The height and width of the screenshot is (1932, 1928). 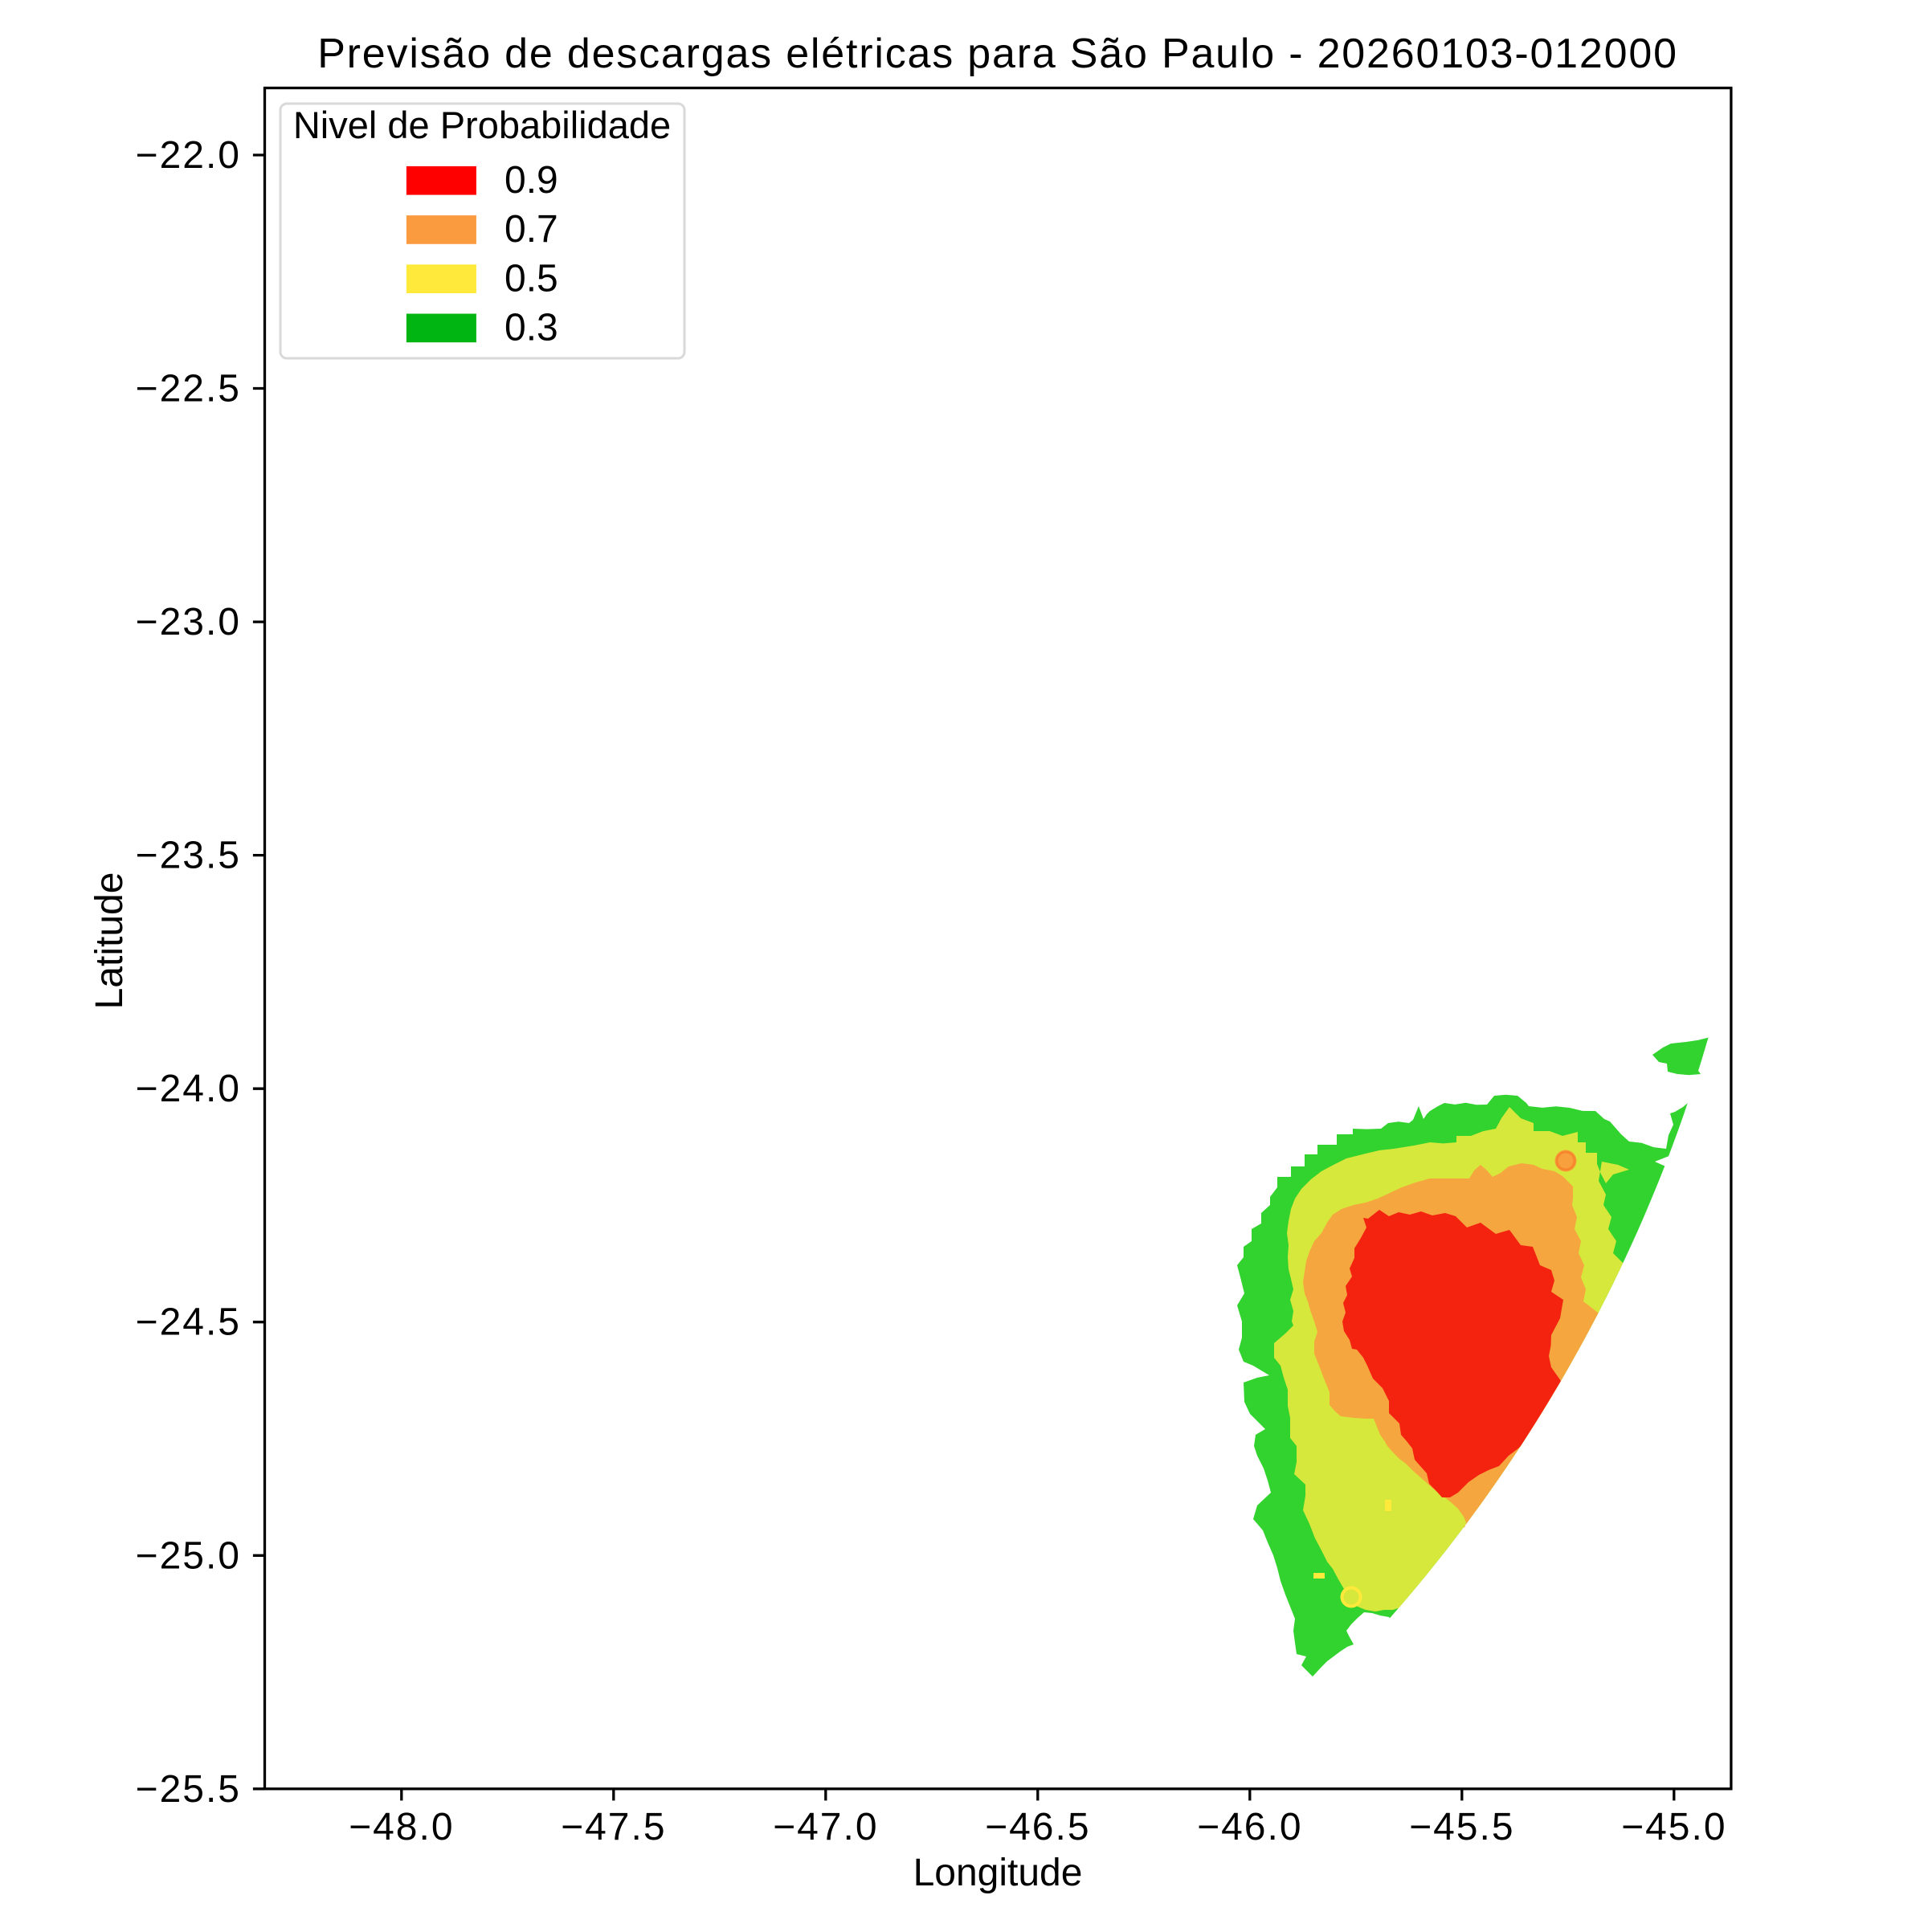 What do you see at coordinates (1037, 1827) in the screenshot?
I see `svg-text: −46.5` at bounding box center [1037, 1827].